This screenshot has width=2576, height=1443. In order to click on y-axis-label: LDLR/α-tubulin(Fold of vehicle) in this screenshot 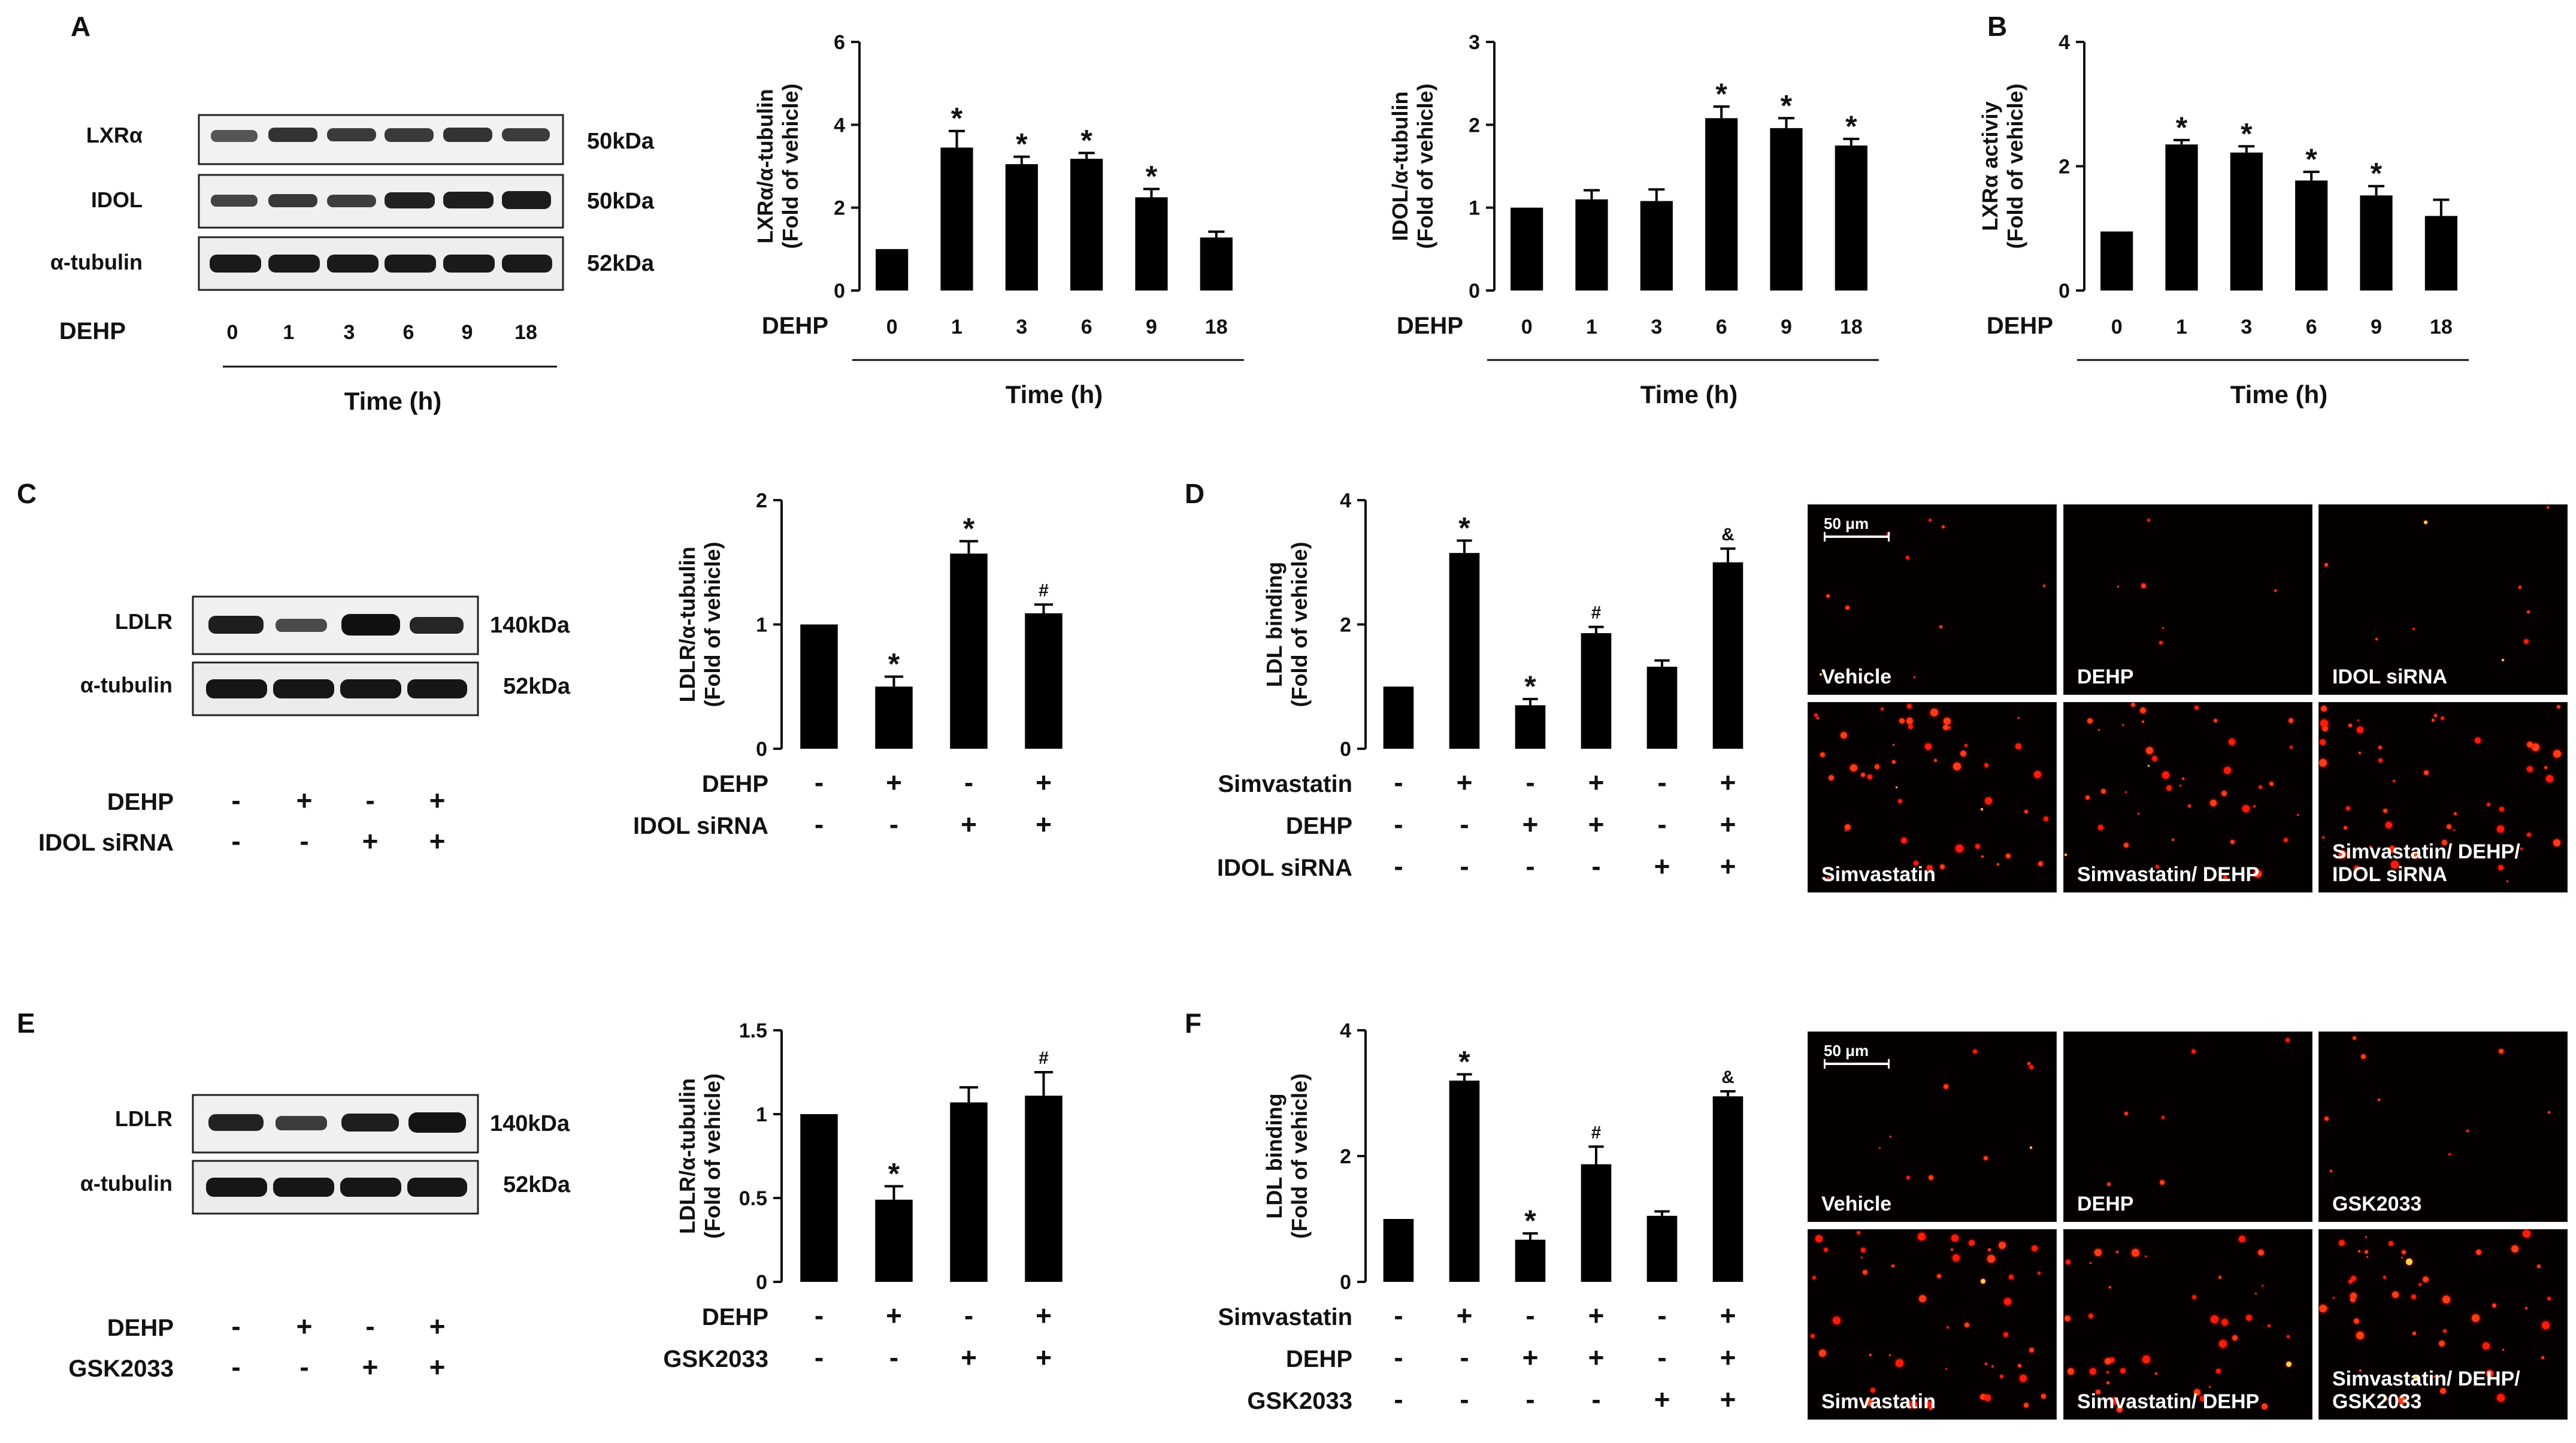, I will do `click(700, 624)`.